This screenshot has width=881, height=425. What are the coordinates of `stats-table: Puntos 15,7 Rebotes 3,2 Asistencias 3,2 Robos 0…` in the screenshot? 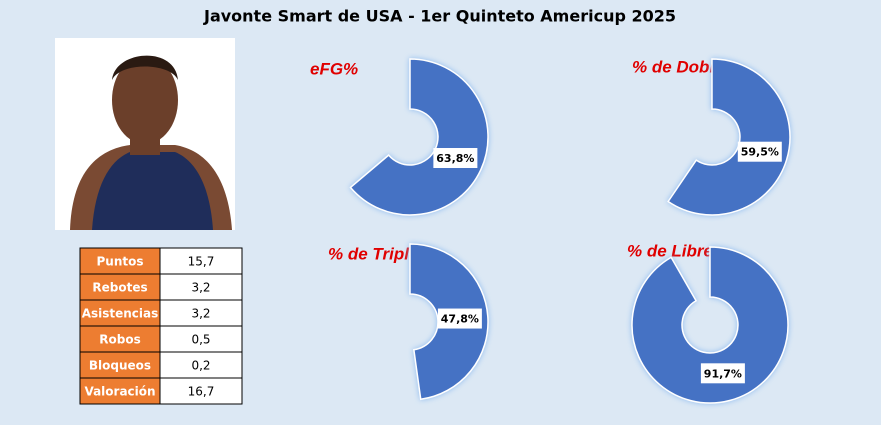 It's located at (161, 326).